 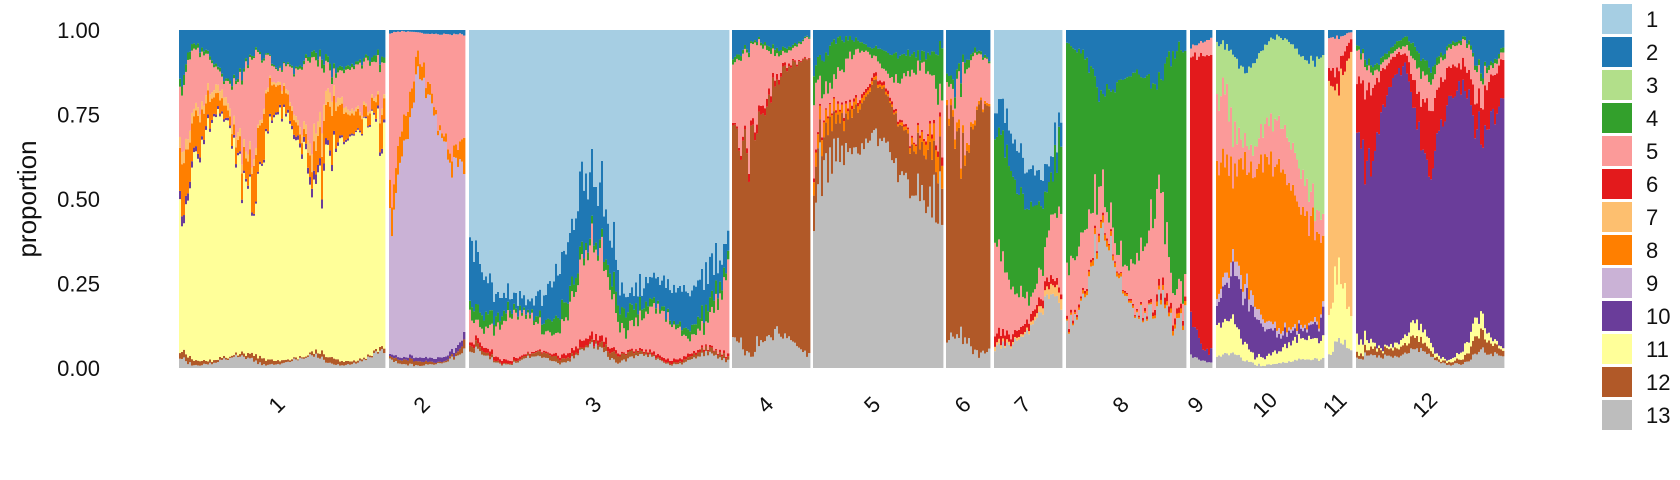 I want to click on bar-segment-group12-k10, so click(x=1363, y=242).